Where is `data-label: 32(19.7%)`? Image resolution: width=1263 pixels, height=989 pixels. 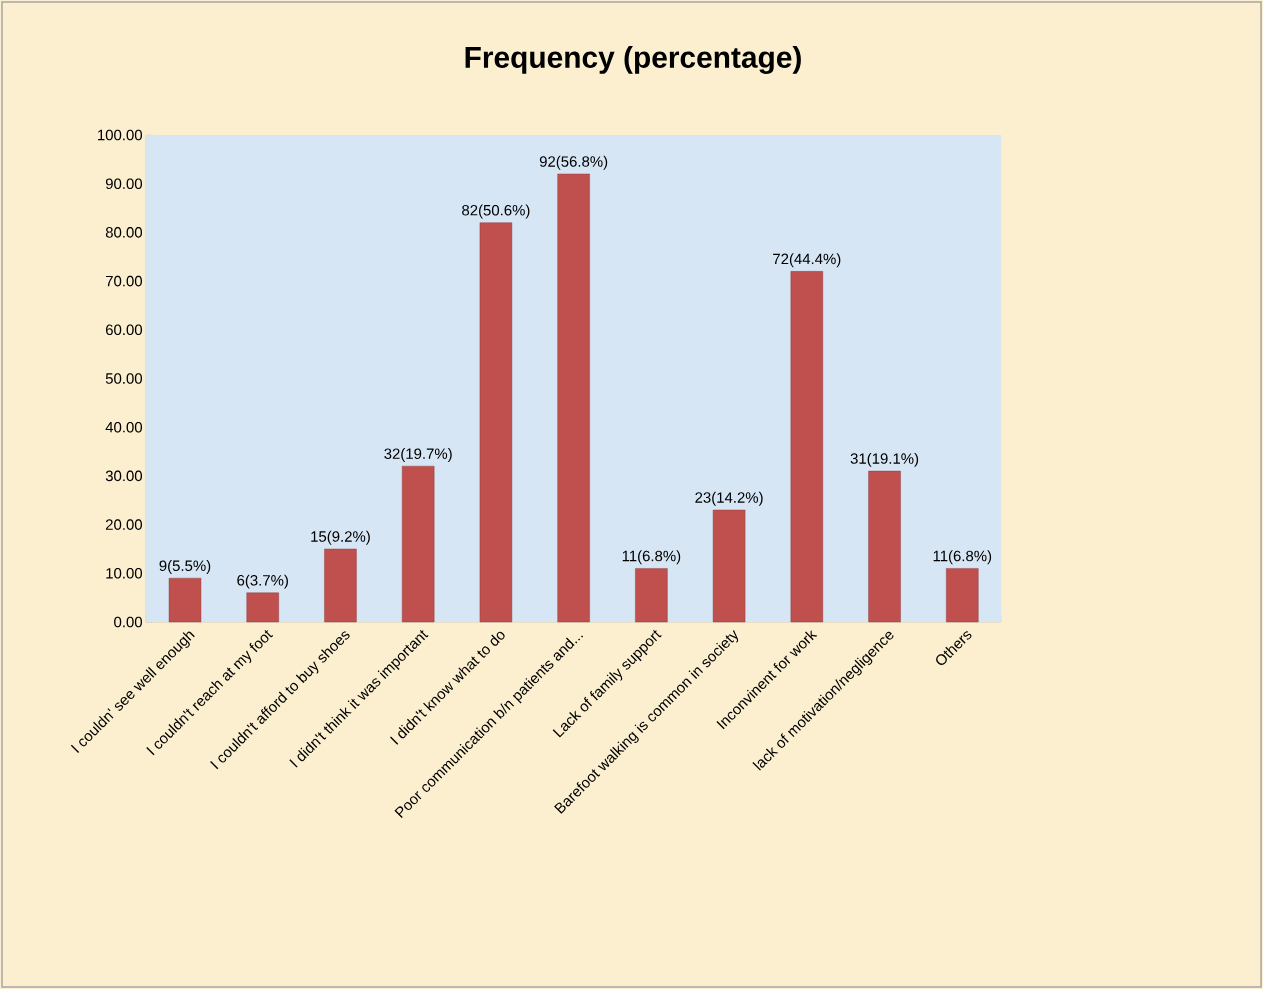 data-label: 32(19.7%) is located at coordinates (418, 455).